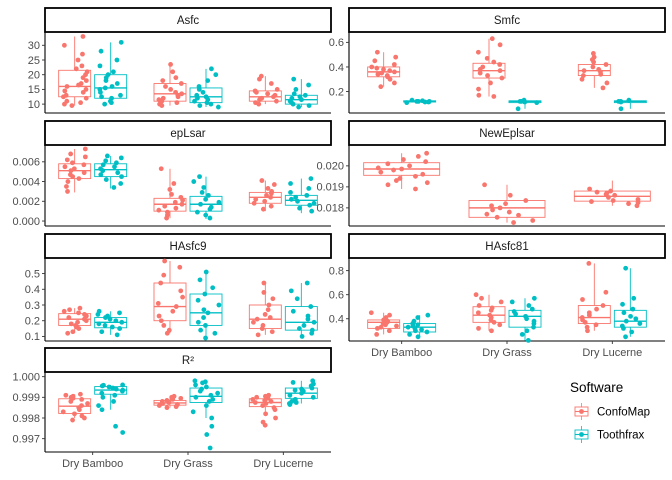 The height and width of the screenshot is (480, 672). I want to click on box-r-dry-lucerne-confomap, so click(265, 410).